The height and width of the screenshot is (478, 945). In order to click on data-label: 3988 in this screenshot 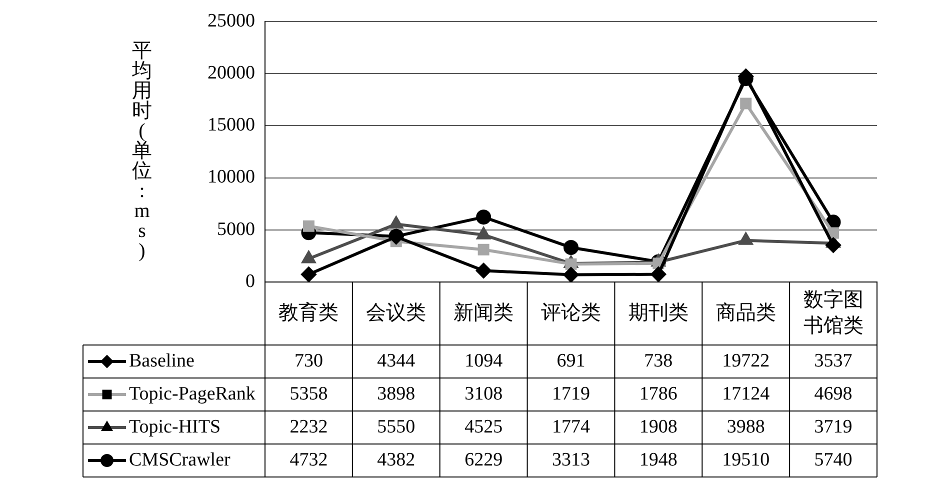, I will do `click(745, 427)`.